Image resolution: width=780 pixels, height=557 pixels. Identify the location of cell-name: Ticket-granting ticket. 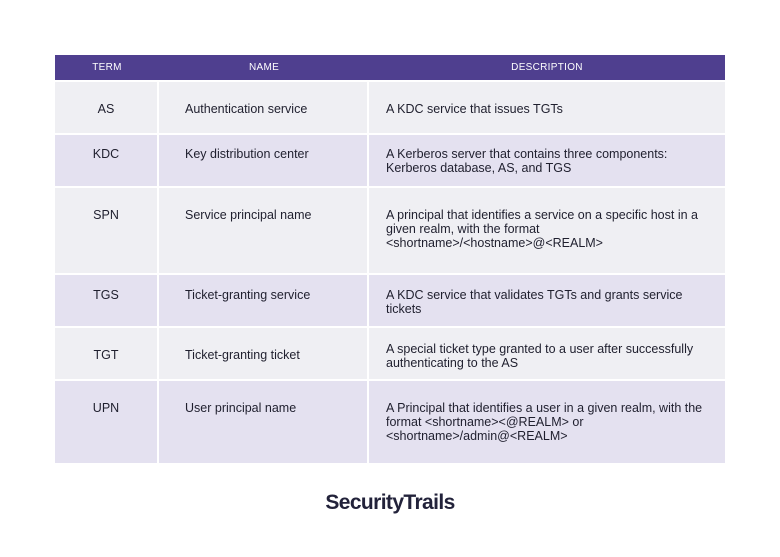
(264, 353).